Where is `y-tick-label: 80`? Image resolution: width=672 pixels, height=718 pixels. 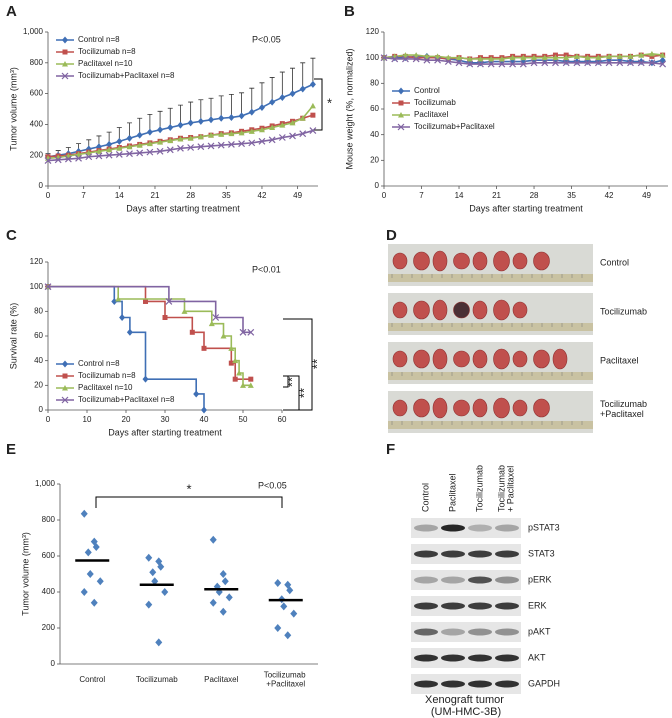 y-tick-label: 80 is located at coordinates (374, 82).